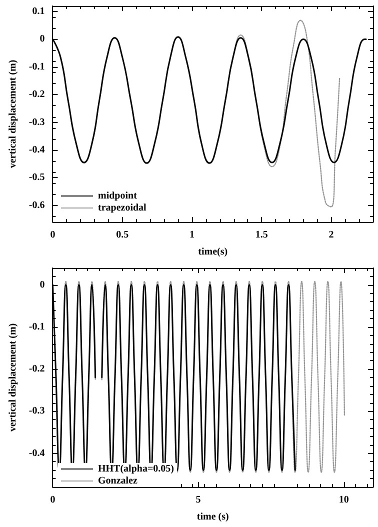 Image resolution: width=378 pixels, height=527 pixels. What do you see at coordinates (122, 235) in the screenshot?
I see `x-tick-label: 0.5` at bounding box center [122, 235].